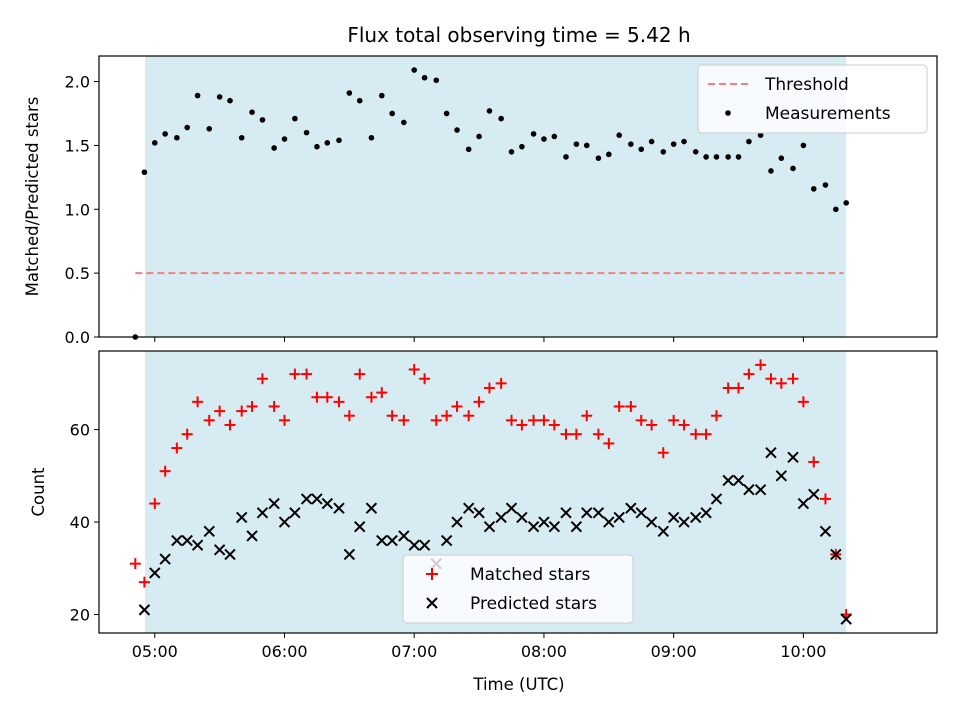 The image size is (960, 720). Describe the element at coordinates (38, 492) in the screenshot. I see `bottom-y-axis-label: Count` at that location.